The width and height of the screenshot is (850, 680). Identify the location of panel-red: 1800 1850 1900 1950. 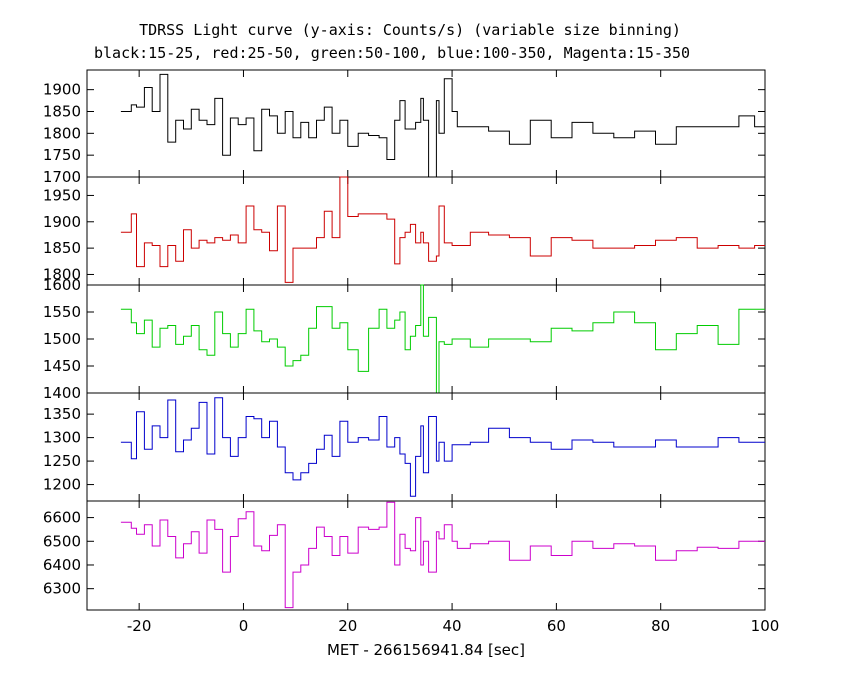
(404, 231).